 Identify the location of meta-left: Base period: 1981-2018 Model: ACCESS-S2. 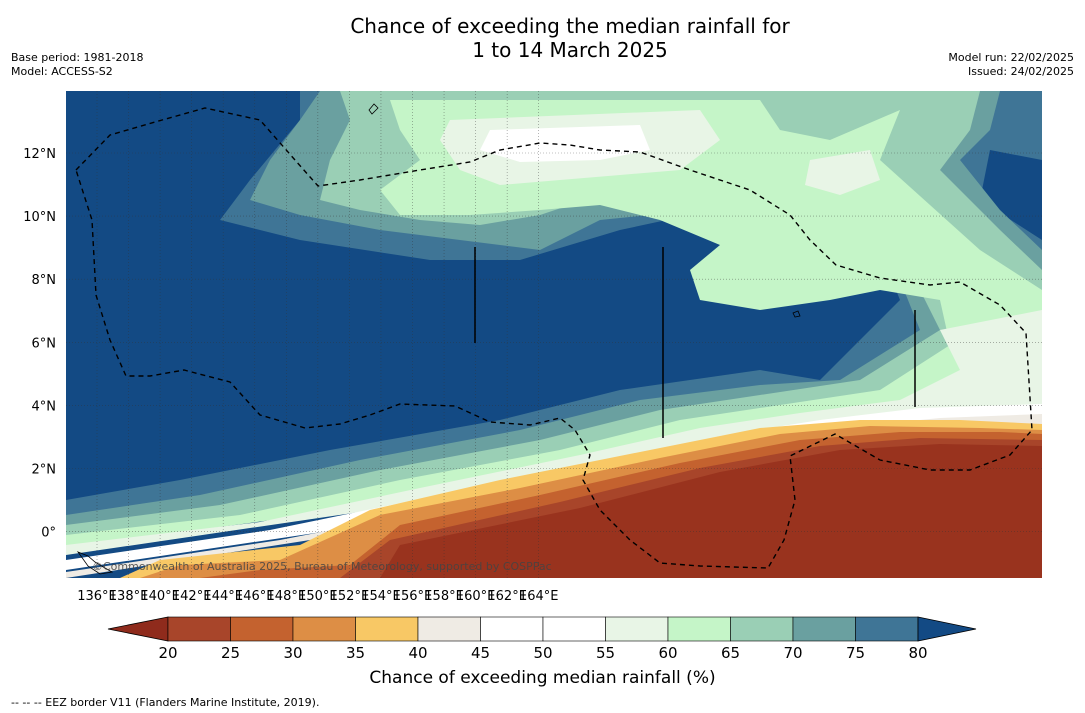
(77, 65).